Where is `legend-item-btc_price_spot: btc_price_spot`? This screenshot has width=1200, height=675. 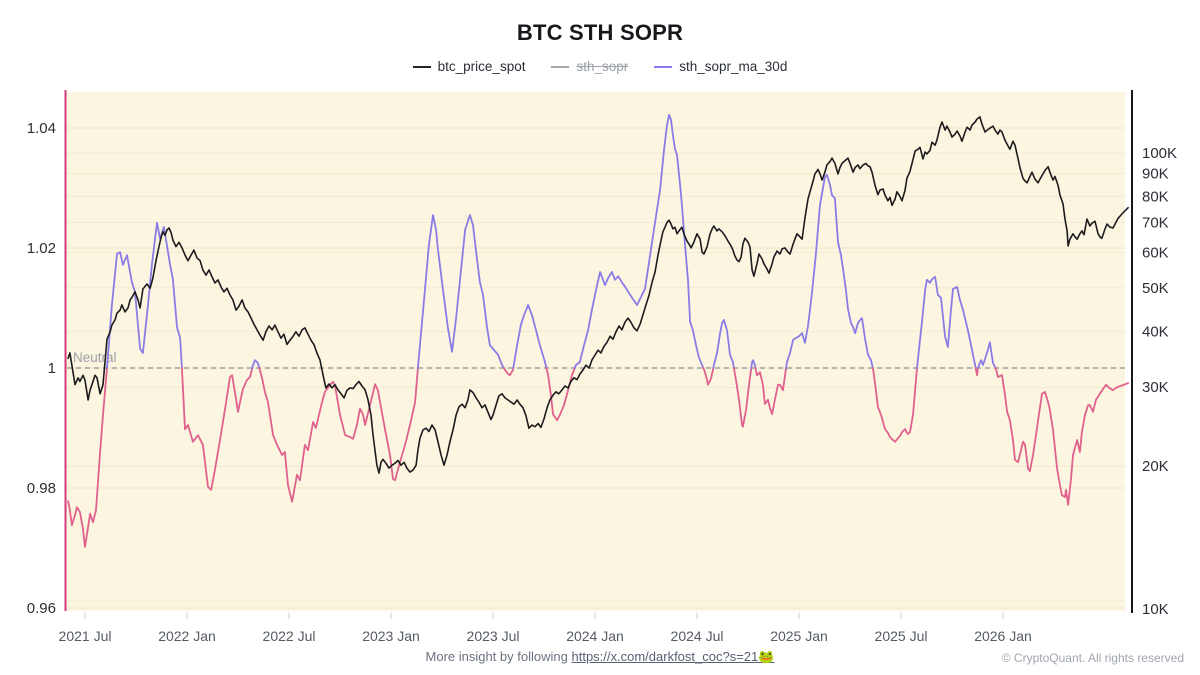 legend-item-btc_price_spot: btc_price_spot is located at coordinates (469, 66).